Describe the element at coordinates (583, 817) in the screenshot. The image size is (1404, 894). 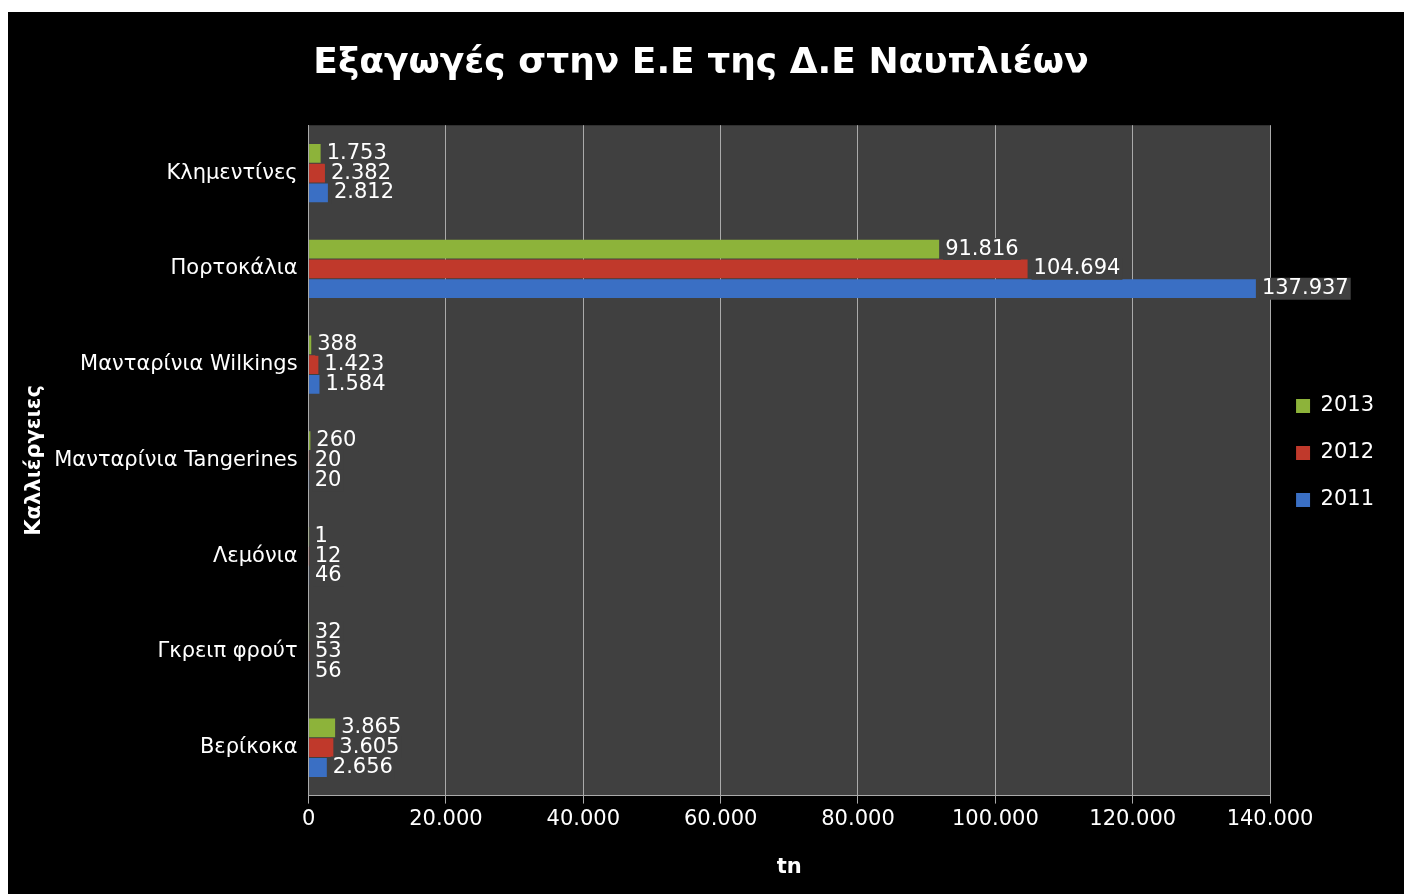
I see `x-tick-label: 40.000` at that location.